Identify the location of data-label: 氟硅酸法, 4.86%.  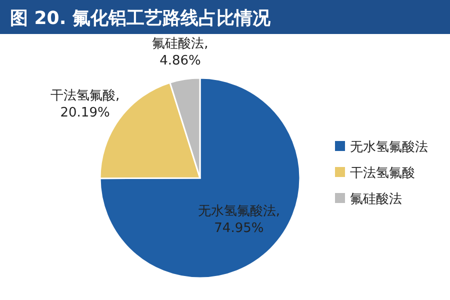
(180, 52).